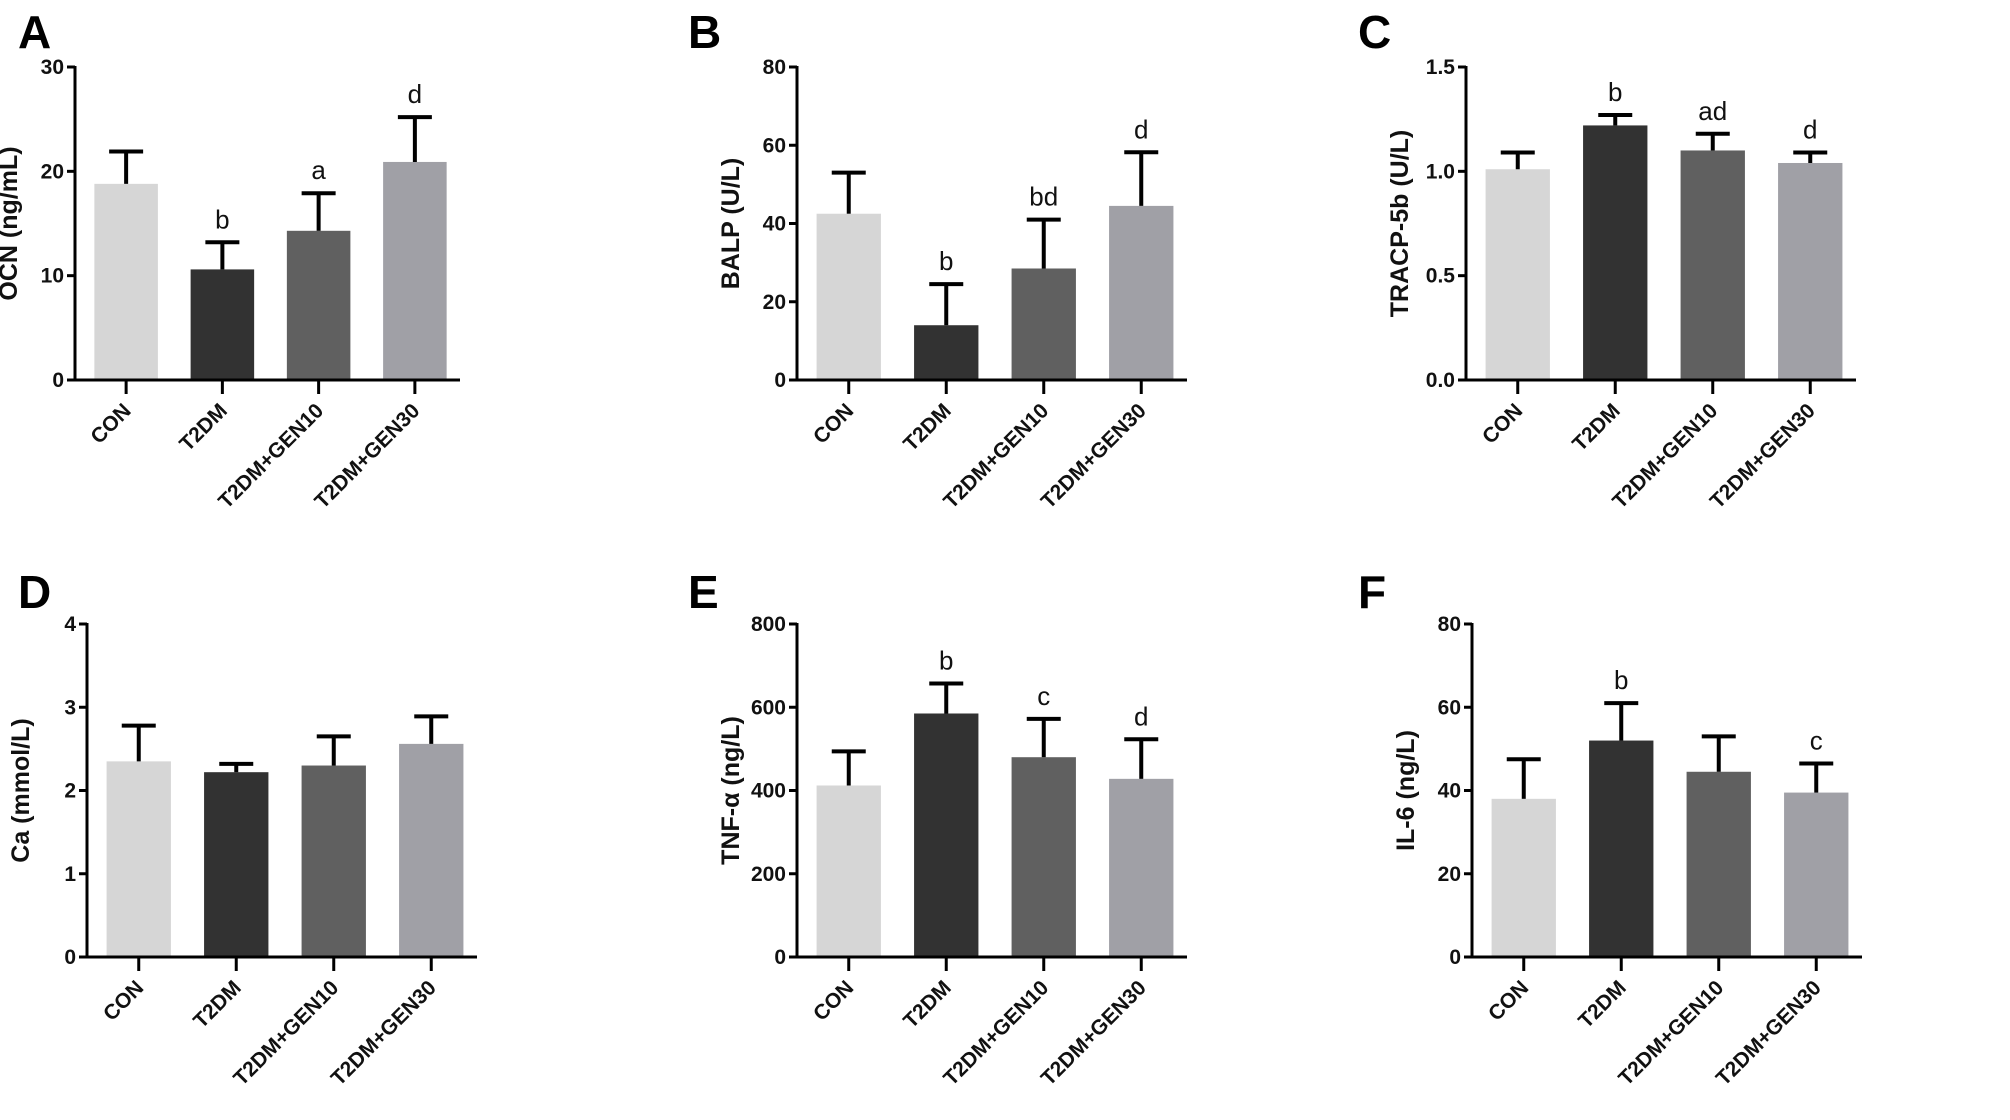 This screenshot has height=1120, width=2010. I want to click on y-tick-label: 10, so click(52, 276).